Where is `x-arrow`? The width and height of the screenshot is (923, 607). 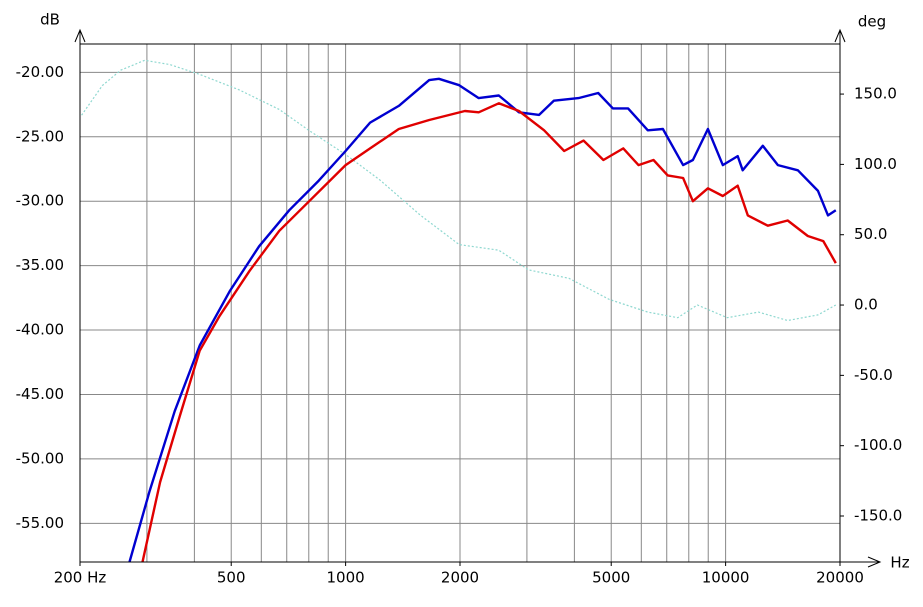
x-arrow is located at coordinates (874, 562).